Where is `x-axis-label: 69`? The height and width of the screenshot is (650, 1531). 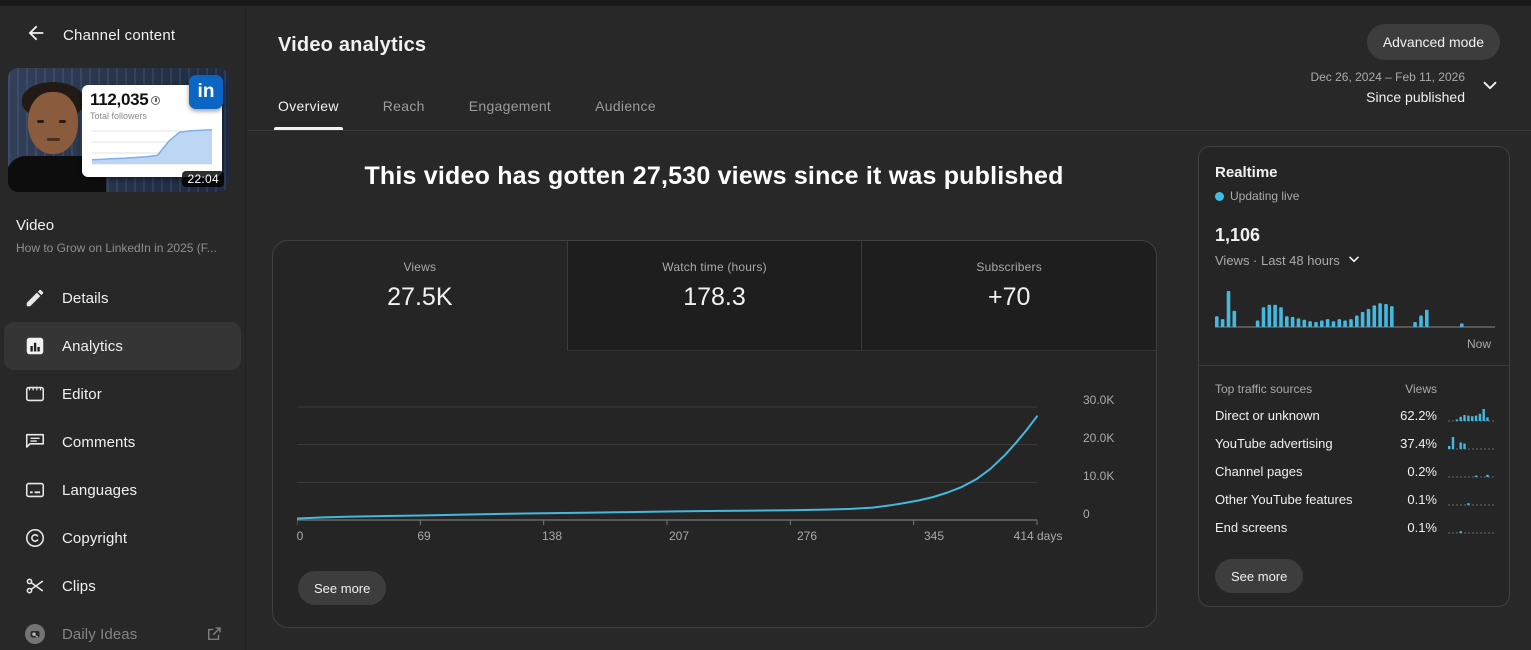
x-axis-label: 69 is located at coordinates (424, 536).